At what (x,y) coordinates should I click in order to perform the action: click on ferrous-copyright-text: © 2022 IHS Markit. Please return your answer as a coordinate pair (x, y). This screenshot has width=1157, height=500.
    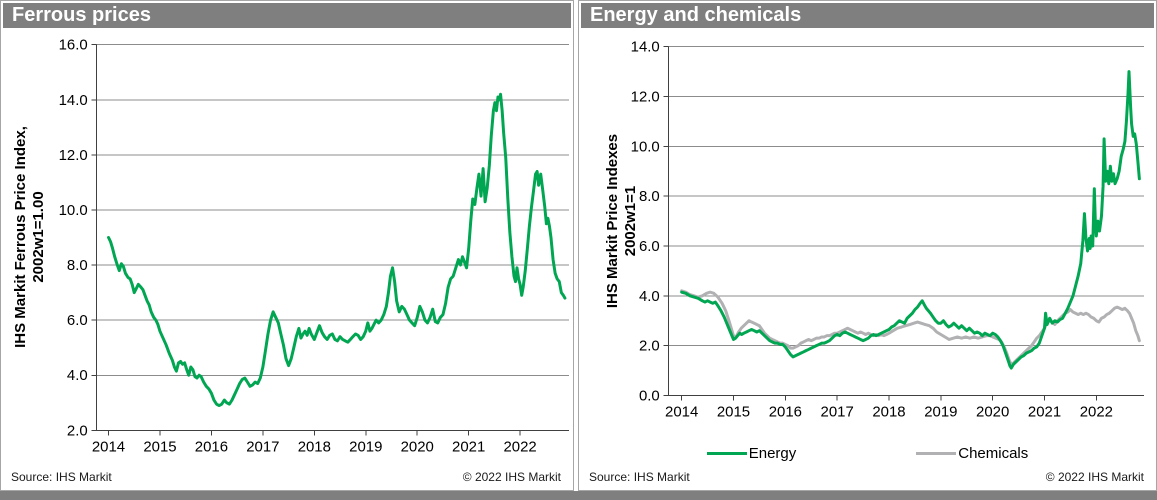
    Looking at the image, I should click on (511, 477).